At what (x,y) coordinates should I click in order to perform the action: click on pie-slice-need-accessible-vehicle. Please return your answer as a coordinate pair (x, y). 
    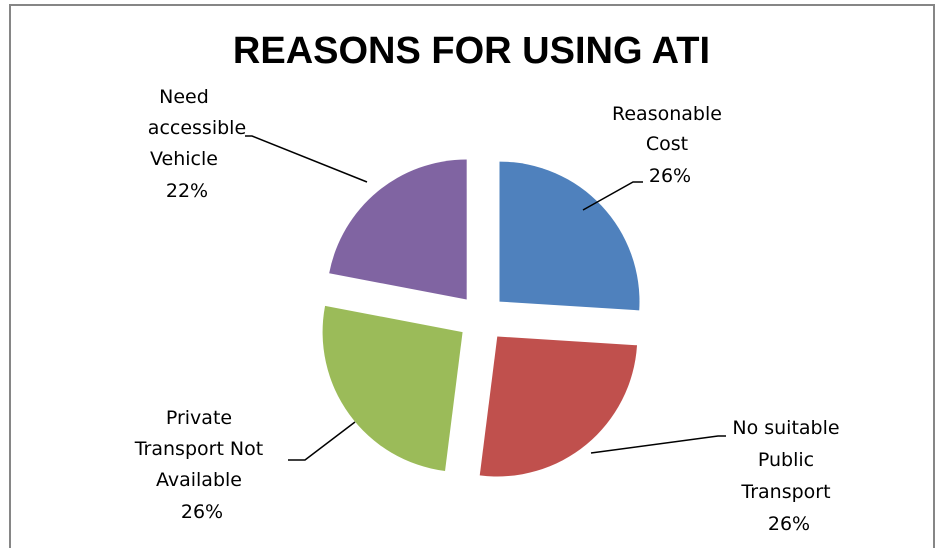
    Looking at the image, I should click on (398, 229).